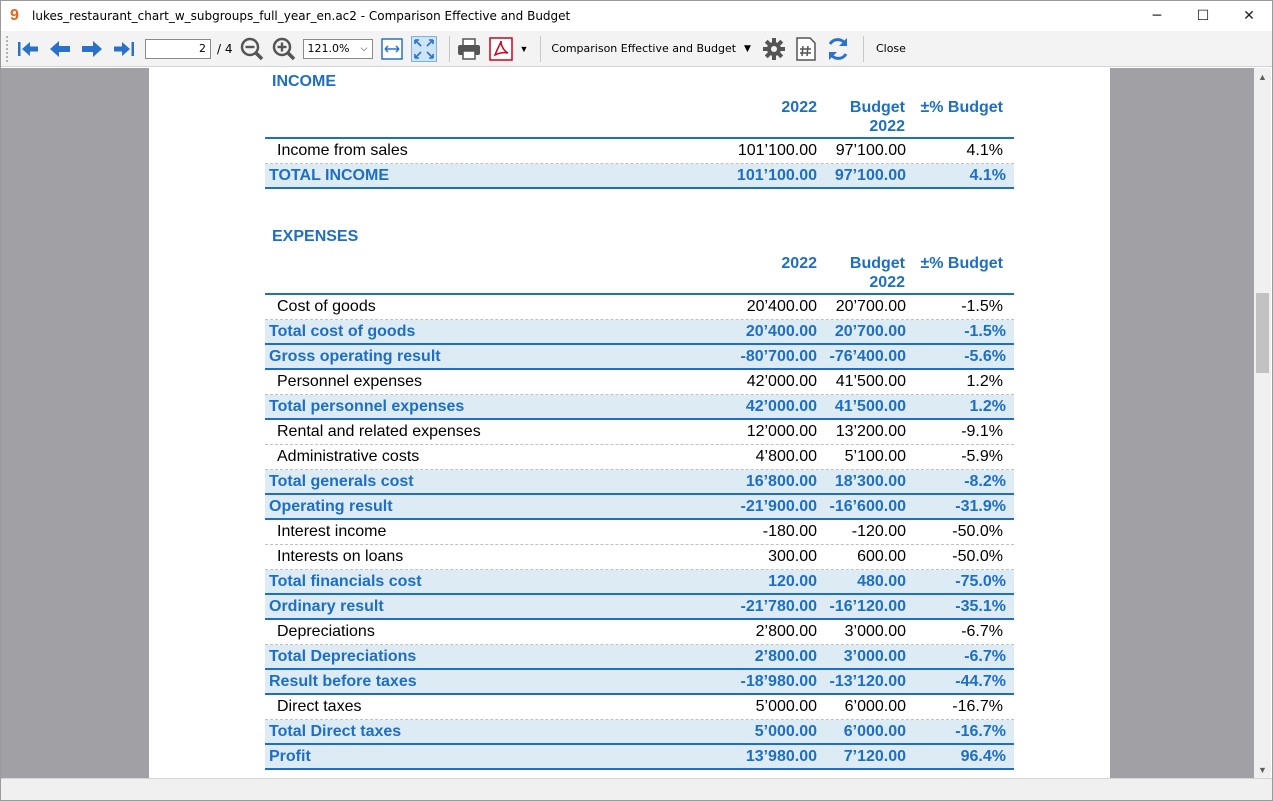 The image size is (1273, 801). Describe the element at coordinates (985, 481) in the screenshot. I see `value-pct: -8.2%` at that location.